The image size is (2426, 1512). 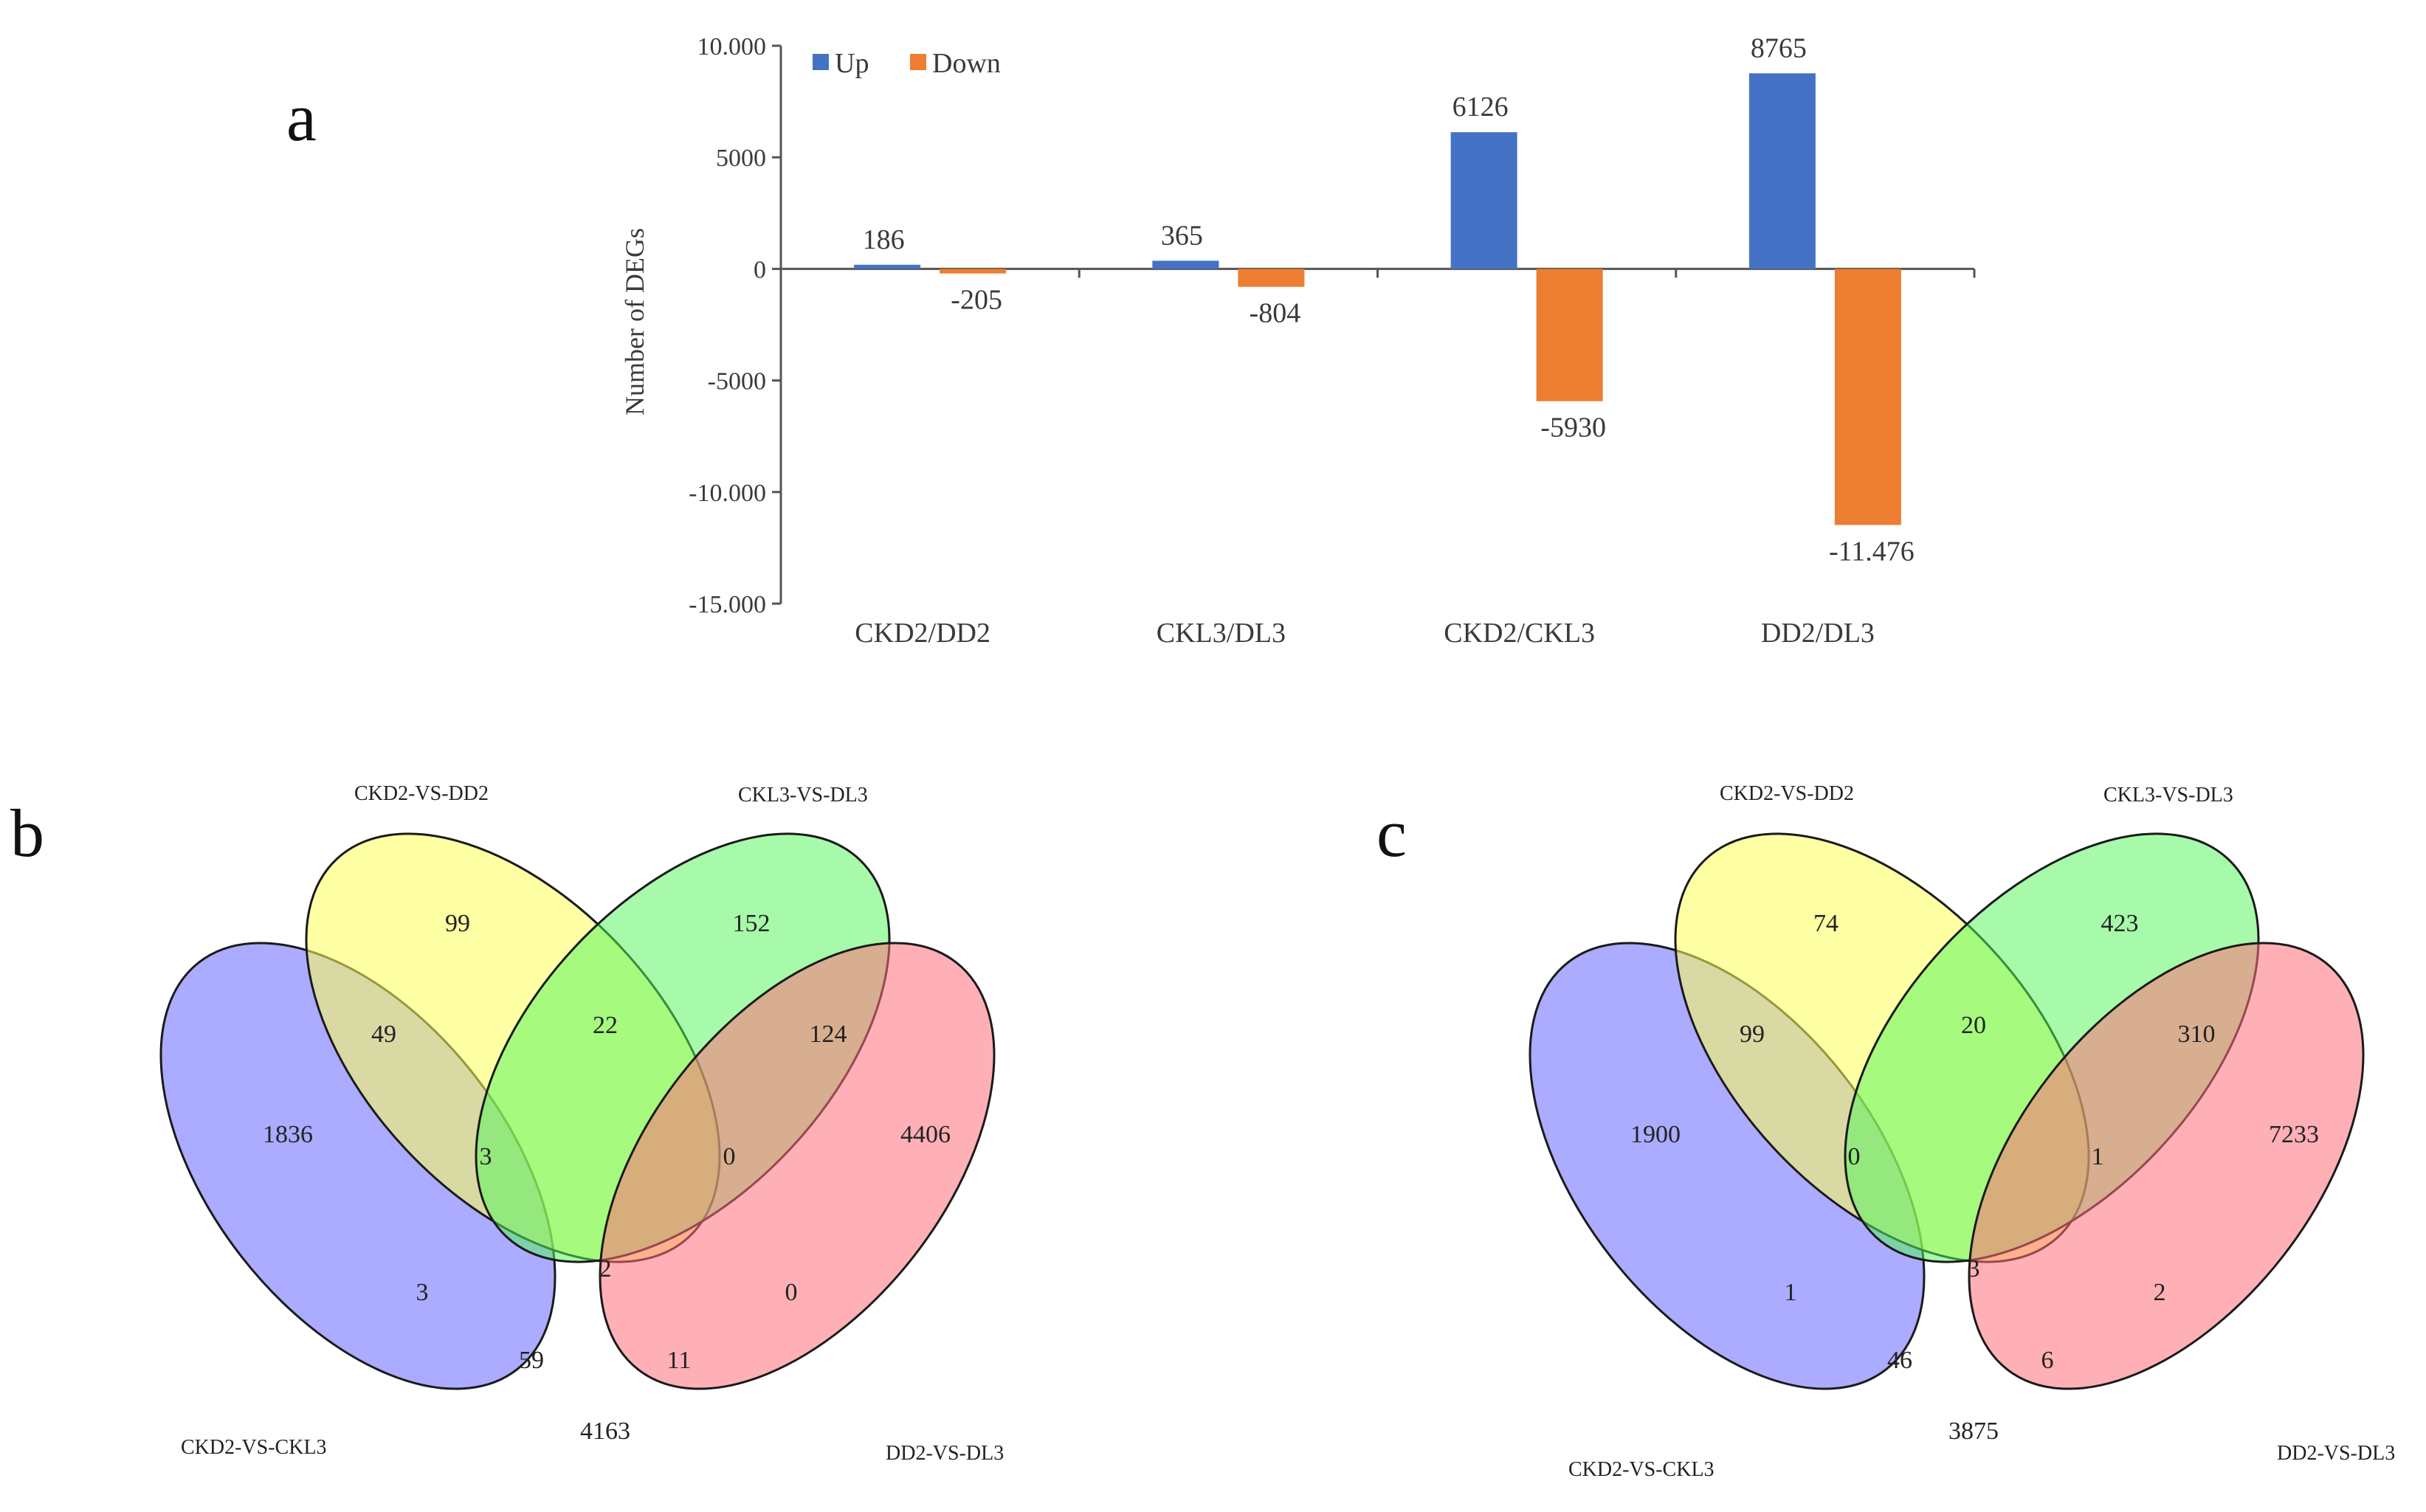 What do you see at coordinates (486, 1157) in the screenshot?
I see `venn-b-region-abc: 3` at bounding box center [486, 1157].